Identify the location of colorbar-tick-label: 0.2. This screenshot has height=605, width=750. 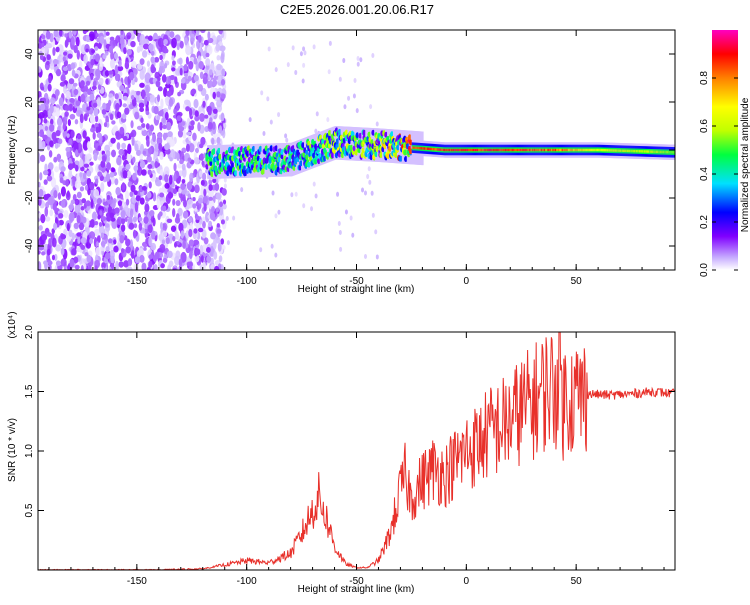
(704, 222).